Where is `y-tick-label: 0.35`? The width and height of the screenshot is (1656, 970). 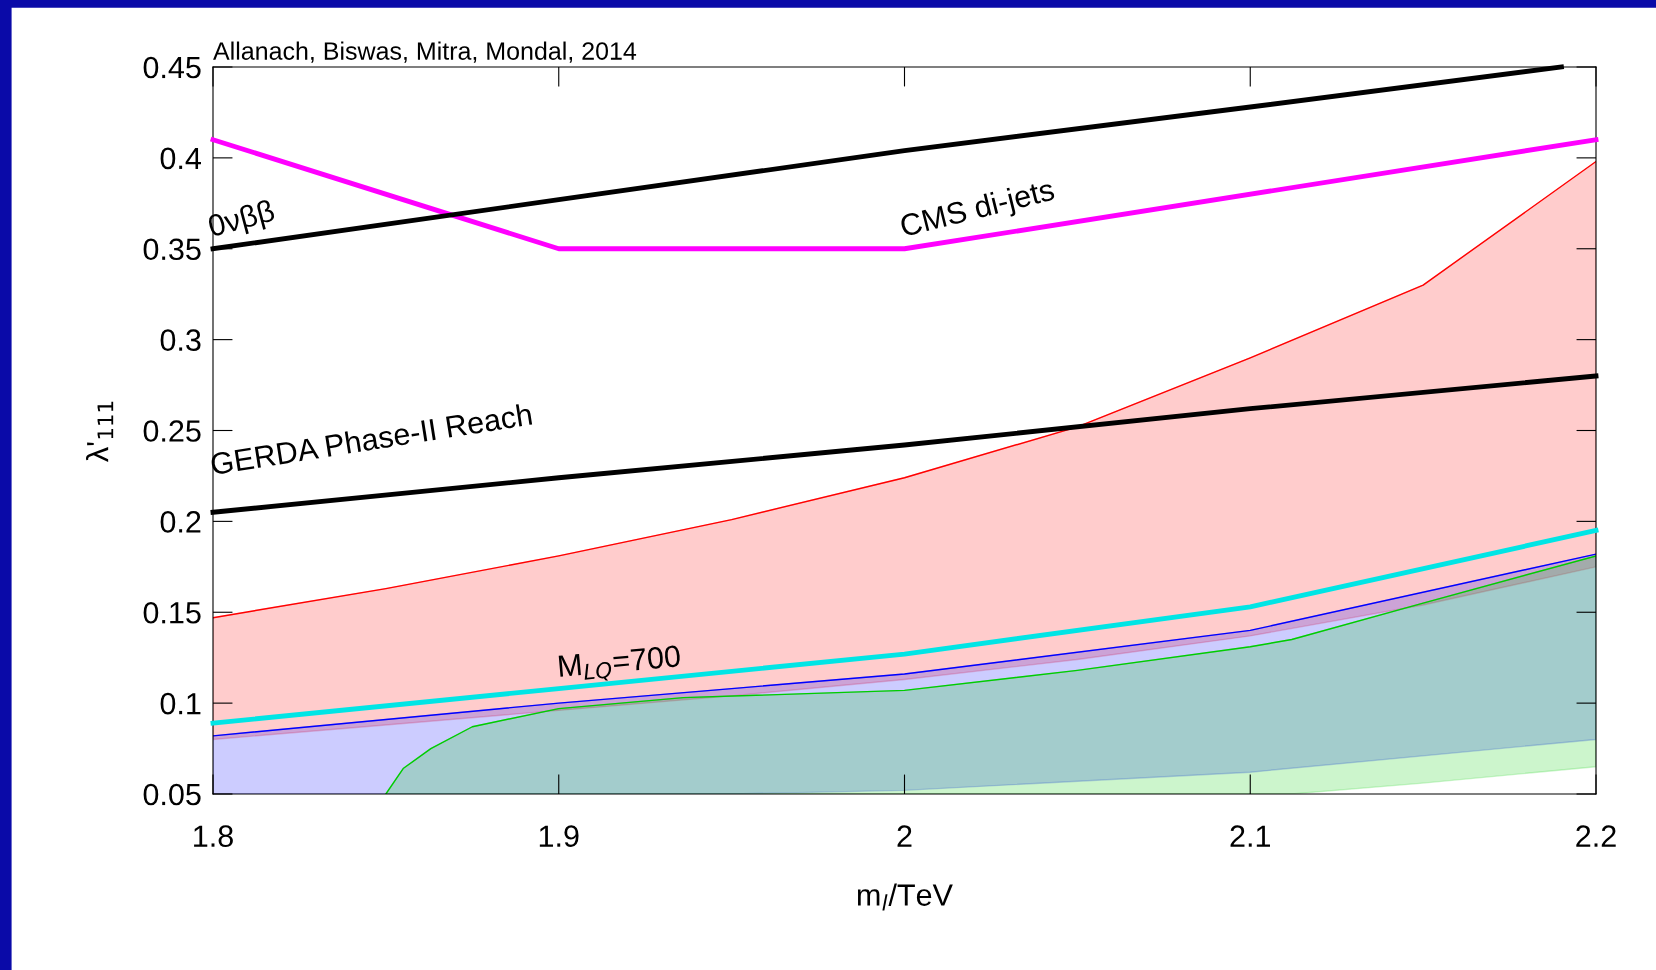 y-tick-label: 0.35 is located at coordinates (172, 249).